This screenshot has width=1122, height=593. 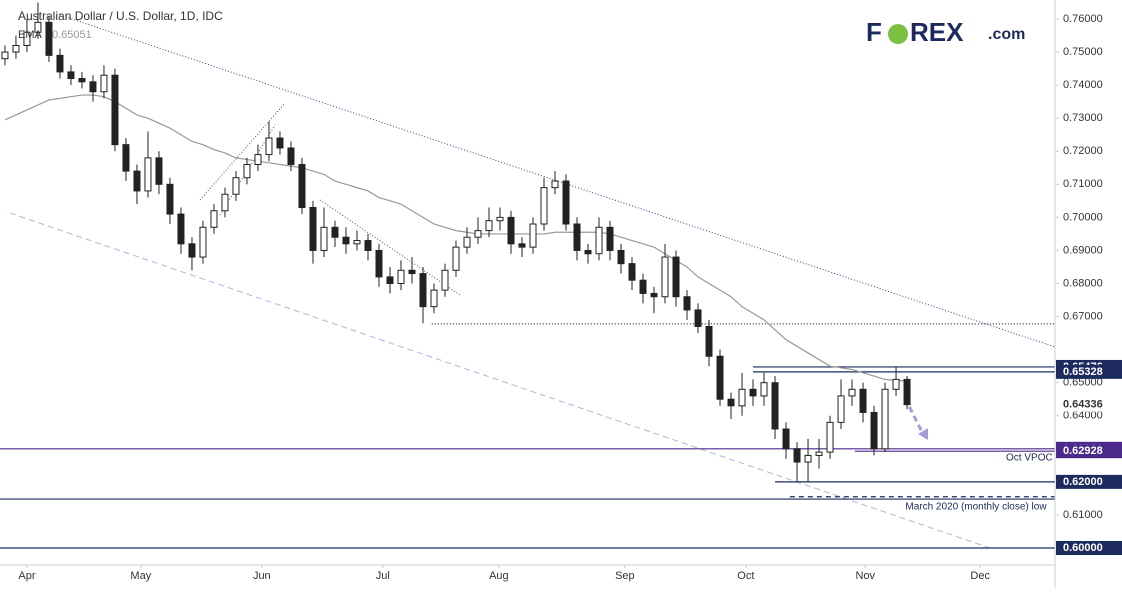 What do you see at coordinates (1083, 184) in the screenshot?
I see `y-tick-label: 0.71000` at bounding box center [1083, 184].